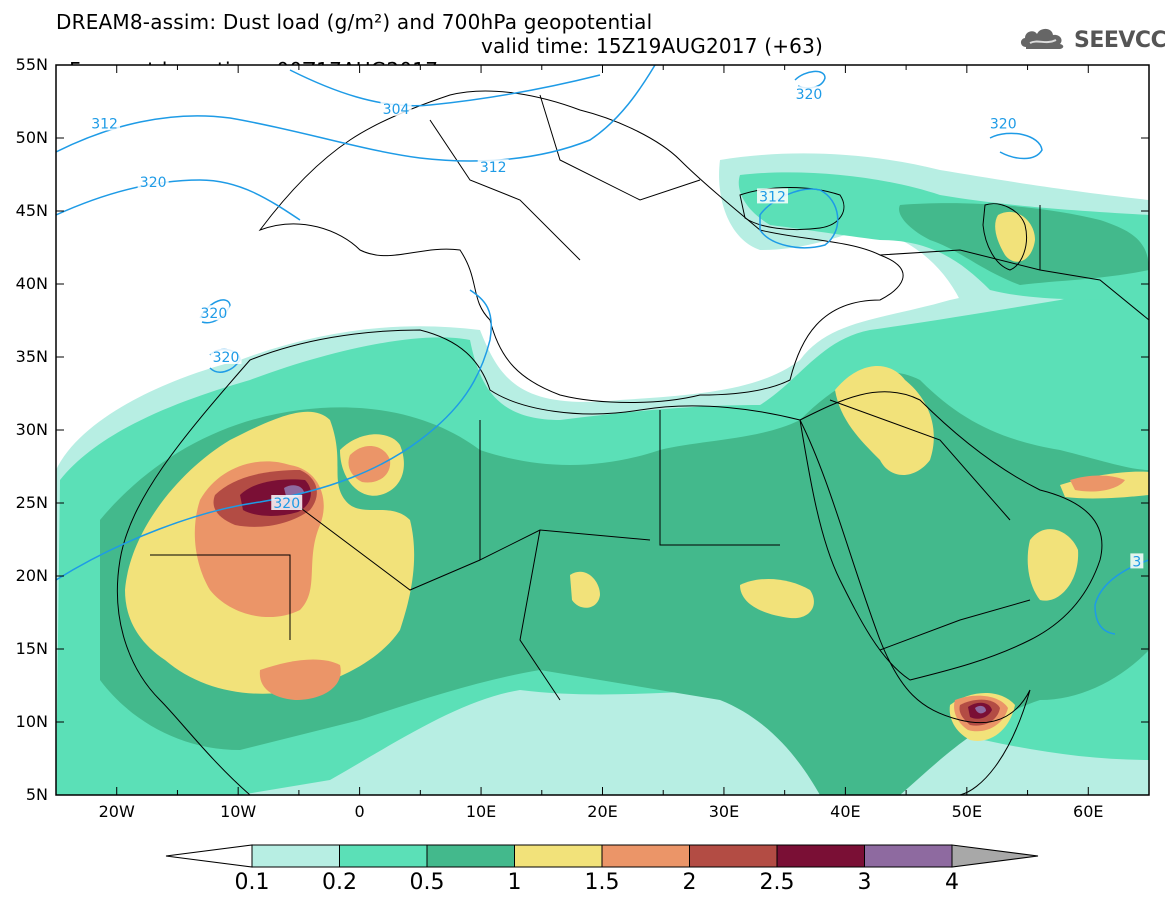 The image size is (1165, 907). What do you see at coordinates (602, 882) in the screenshot?
I see `colorbar-label: 1.5` at bounding box center [602, 882].